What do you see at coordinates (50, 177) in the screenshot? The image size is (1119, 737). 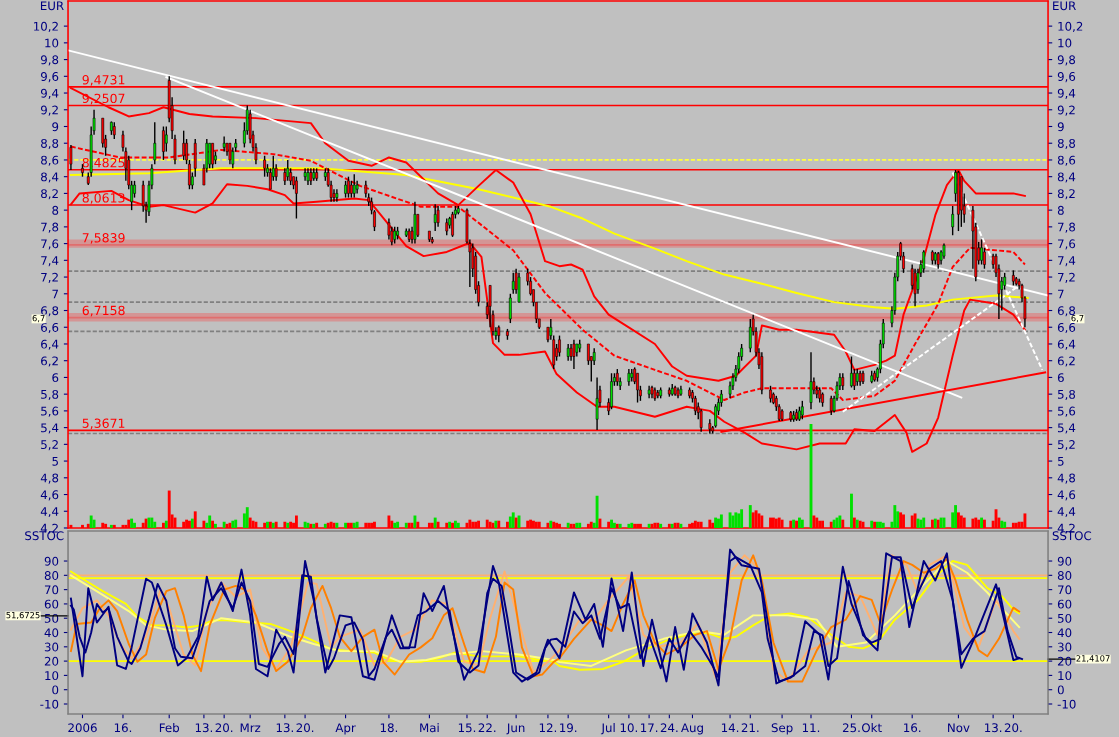 I see `y-tick-label: 8,4` at bounding box center [50, 177].